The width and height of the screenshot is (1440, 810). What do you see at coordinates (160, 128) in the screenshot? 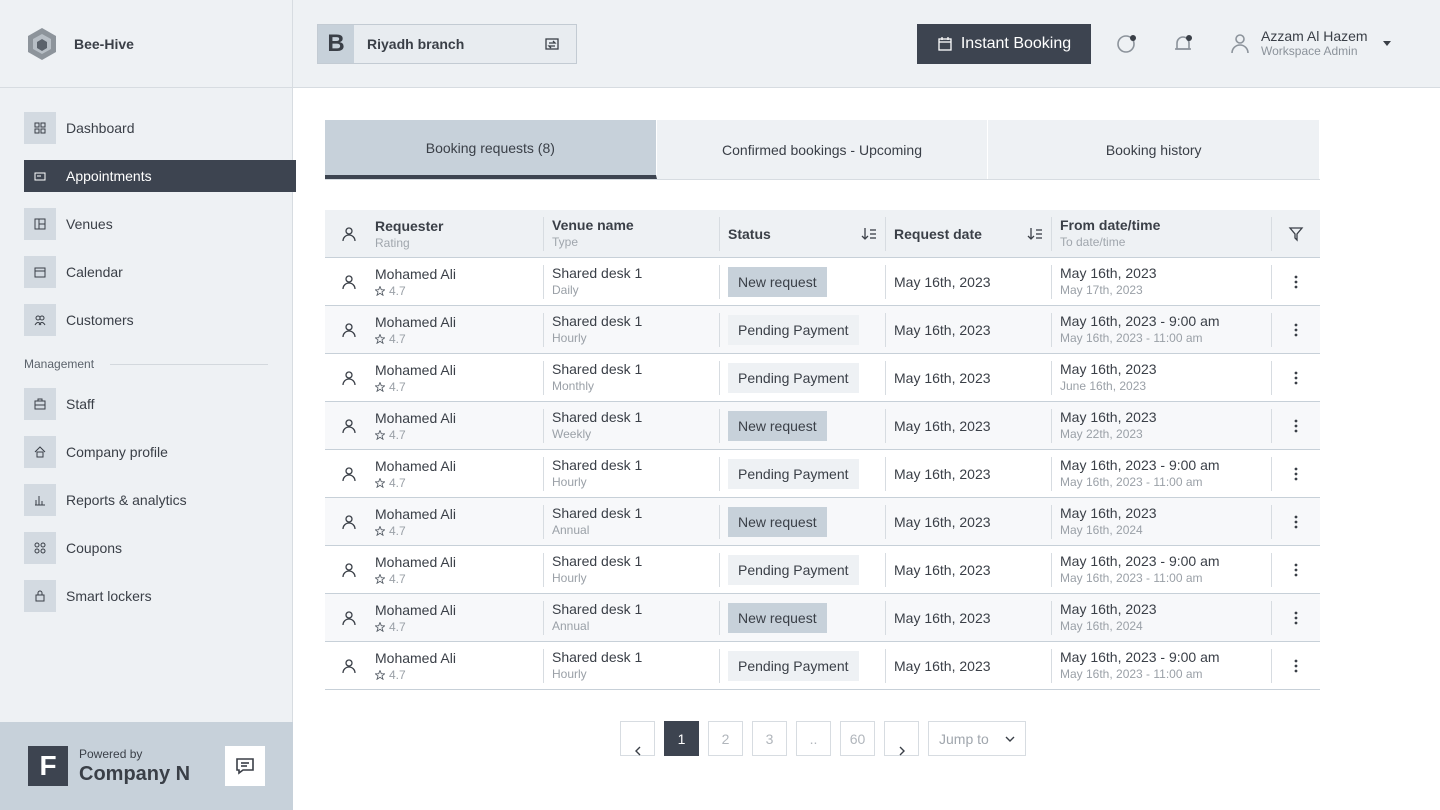
I see `sidebar-item-dashboard: Dashboard` at bounding box center [160, 128].